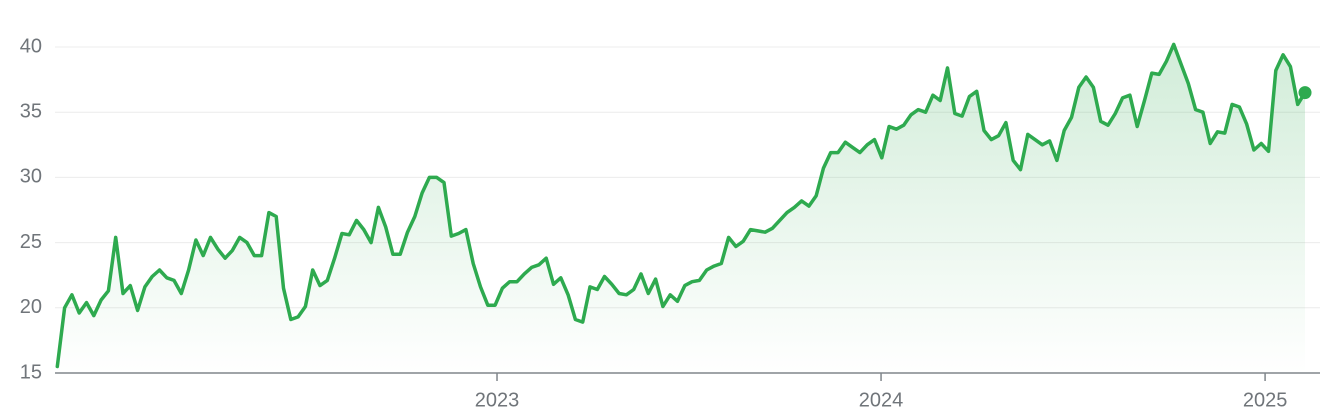 The width and height of the screenshot is (1324, 416). I want to click on x-tick-label: 2023, so click(497, 400).